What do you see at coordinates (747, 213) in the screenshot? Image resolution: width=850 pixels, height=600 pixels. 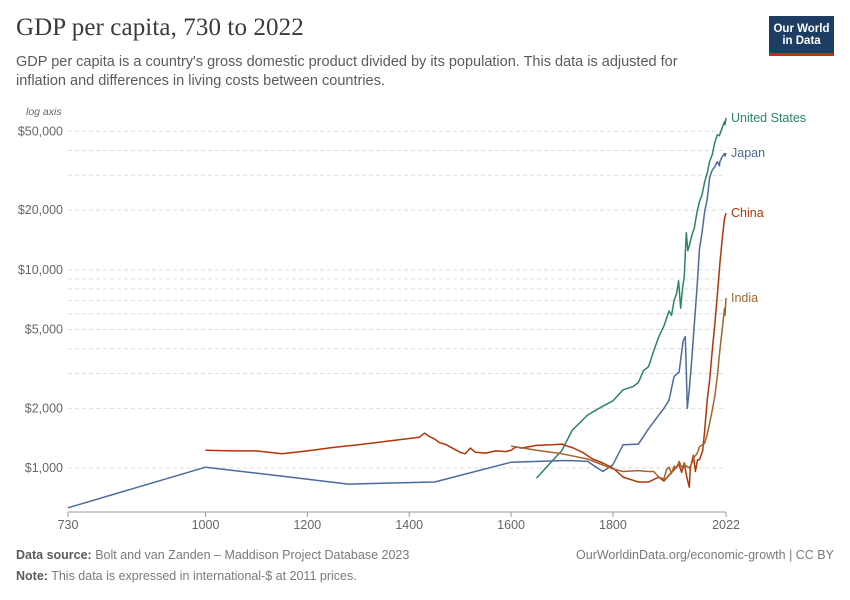 I see `series-label-china: China` at bounding box center [747, 213].